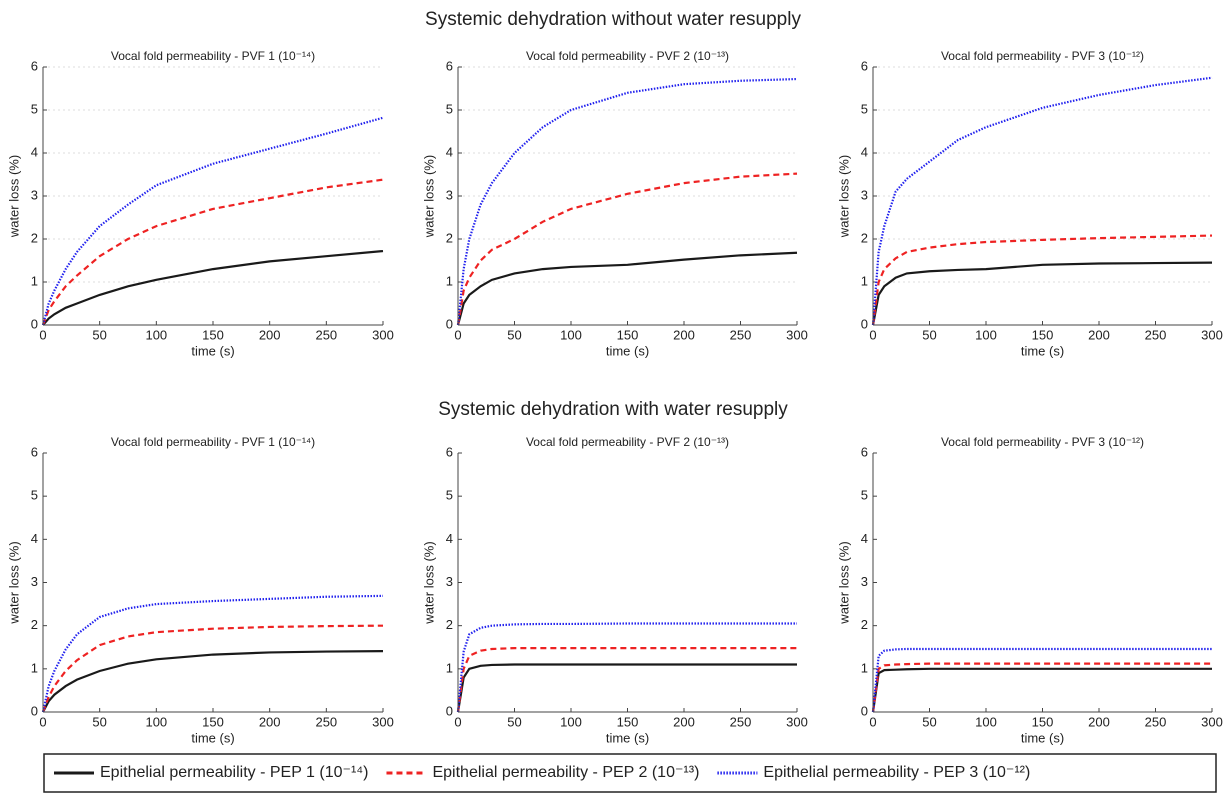 This screenshot has width=1226, height=796. What do you see at coordinates (1042, 56) in the screenshot?
I see `subplot-title: Vocal fold permeability - PVF 3 (10⁻¹²)` at bounding box center [1042, 56].